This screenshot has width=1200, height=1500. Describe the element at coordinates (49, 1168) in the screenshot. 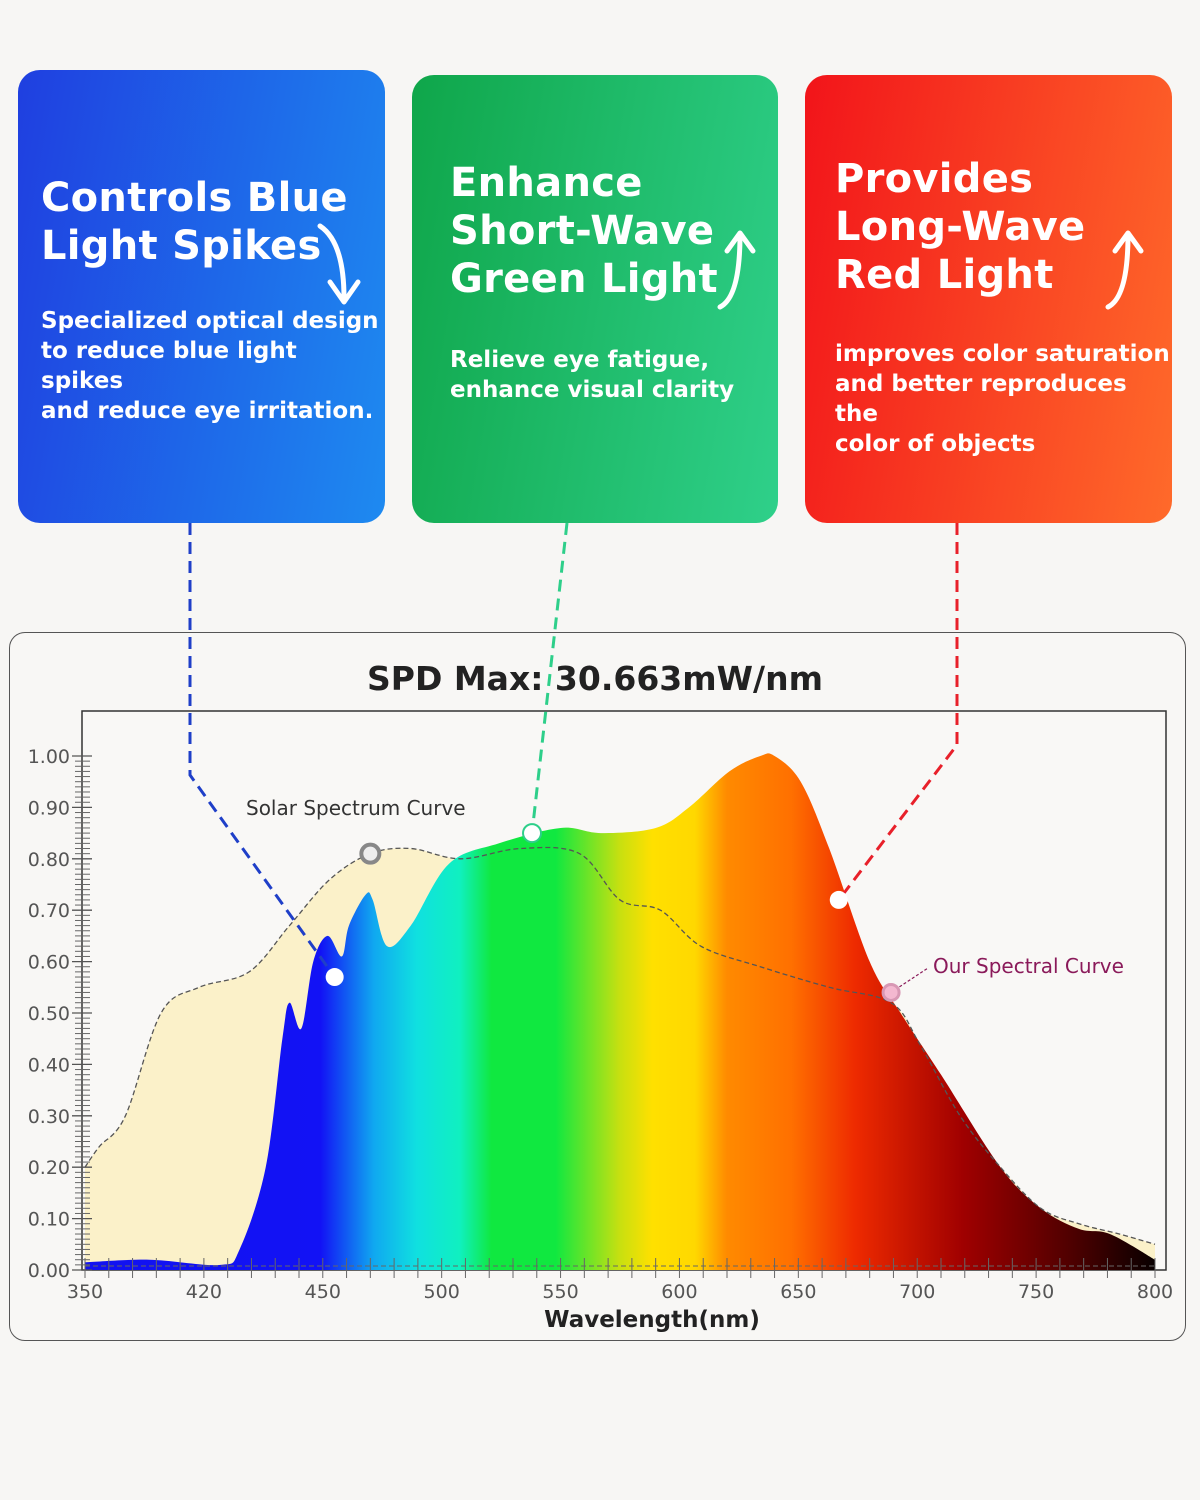

I see `y-tick-label: 0.20` at that location.